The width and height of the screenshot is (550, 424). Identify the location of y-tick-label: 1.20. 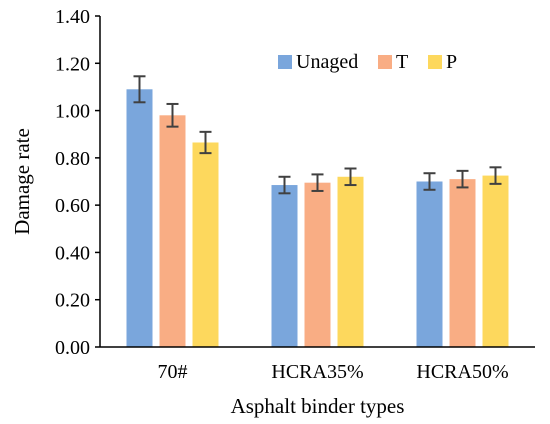
(72, 64).